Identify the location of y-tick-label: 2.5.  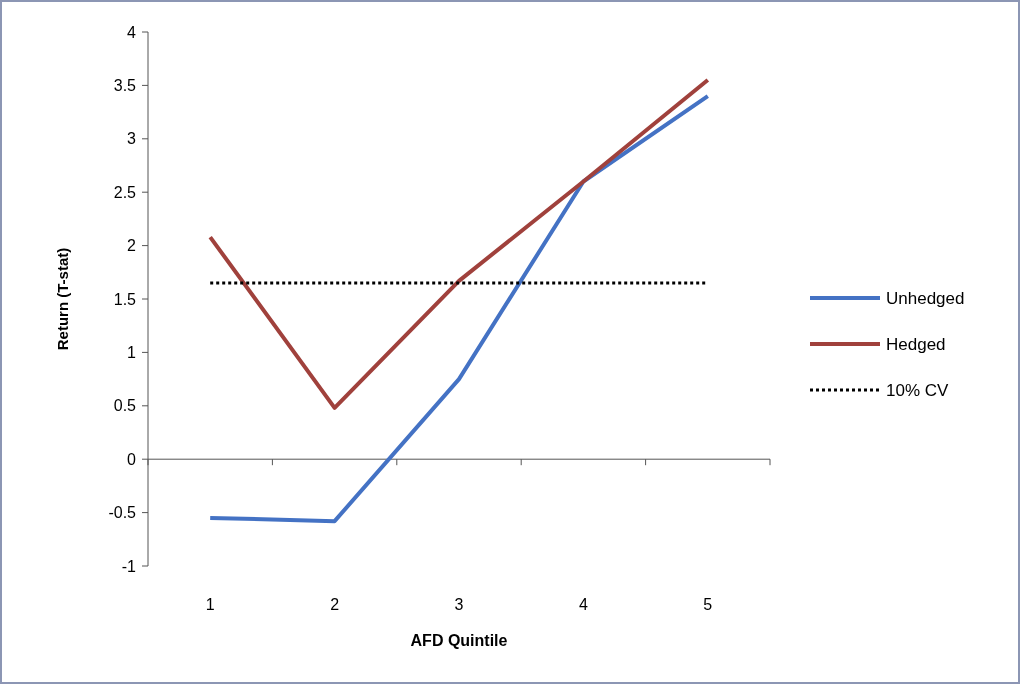
(125, 192).